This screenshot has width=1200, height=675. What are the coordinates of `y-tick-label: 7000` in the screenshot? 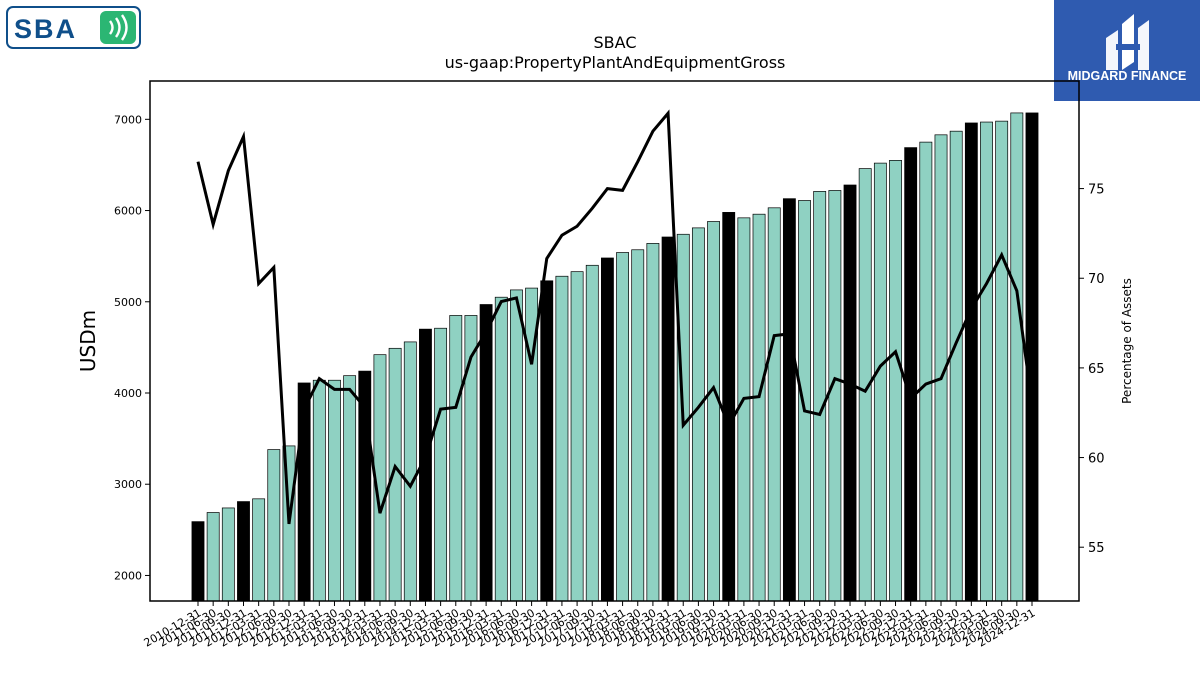 It's located at (128, 119).